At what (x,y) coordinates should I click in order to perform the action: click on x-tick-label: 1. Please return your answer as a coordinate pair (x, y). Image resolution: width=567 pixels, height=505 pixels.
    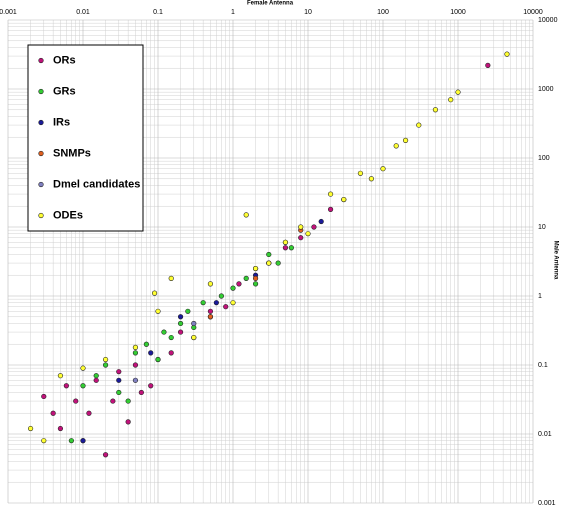
    Looking at the image, I should click on (233, 12).